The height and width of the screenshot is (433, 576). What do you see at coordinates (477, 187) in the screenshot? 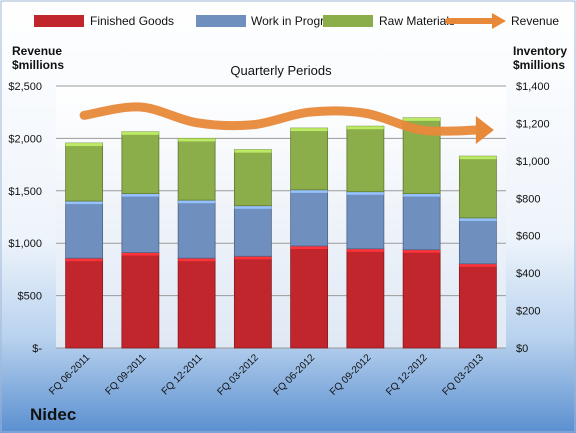
I see `bar-raw-materials-fq-03-2013` at bounding box center [477, 187].